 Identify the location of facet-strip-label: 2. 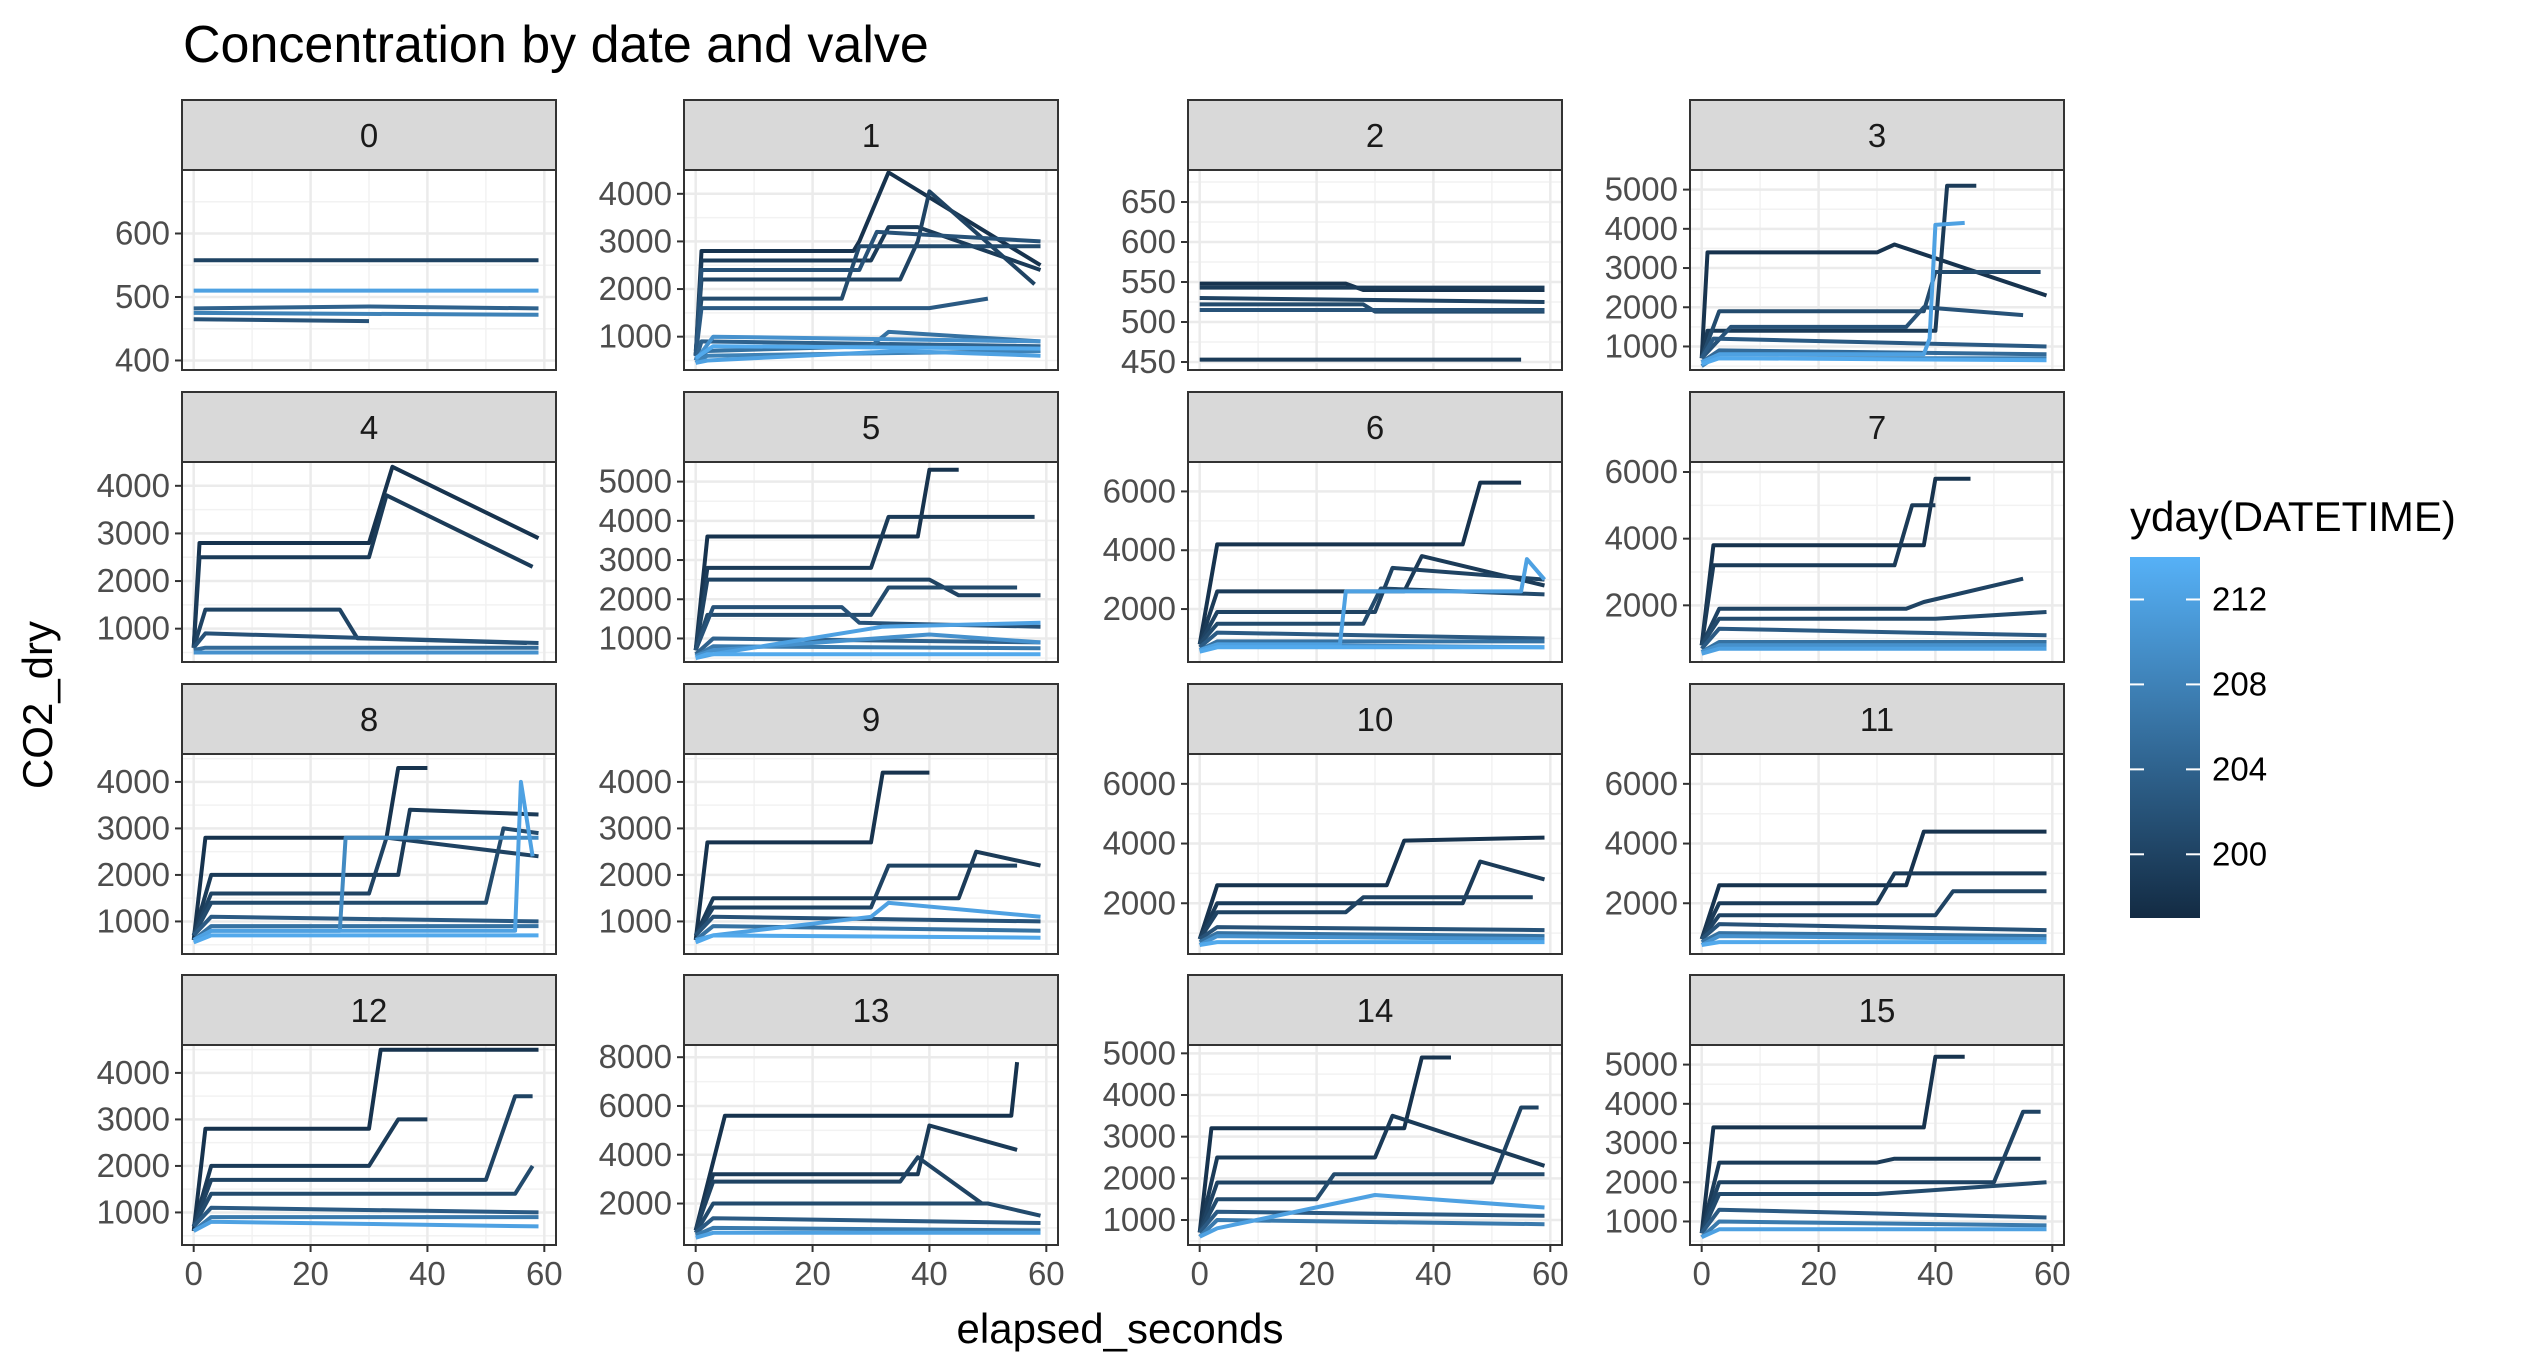
(1375, 135).